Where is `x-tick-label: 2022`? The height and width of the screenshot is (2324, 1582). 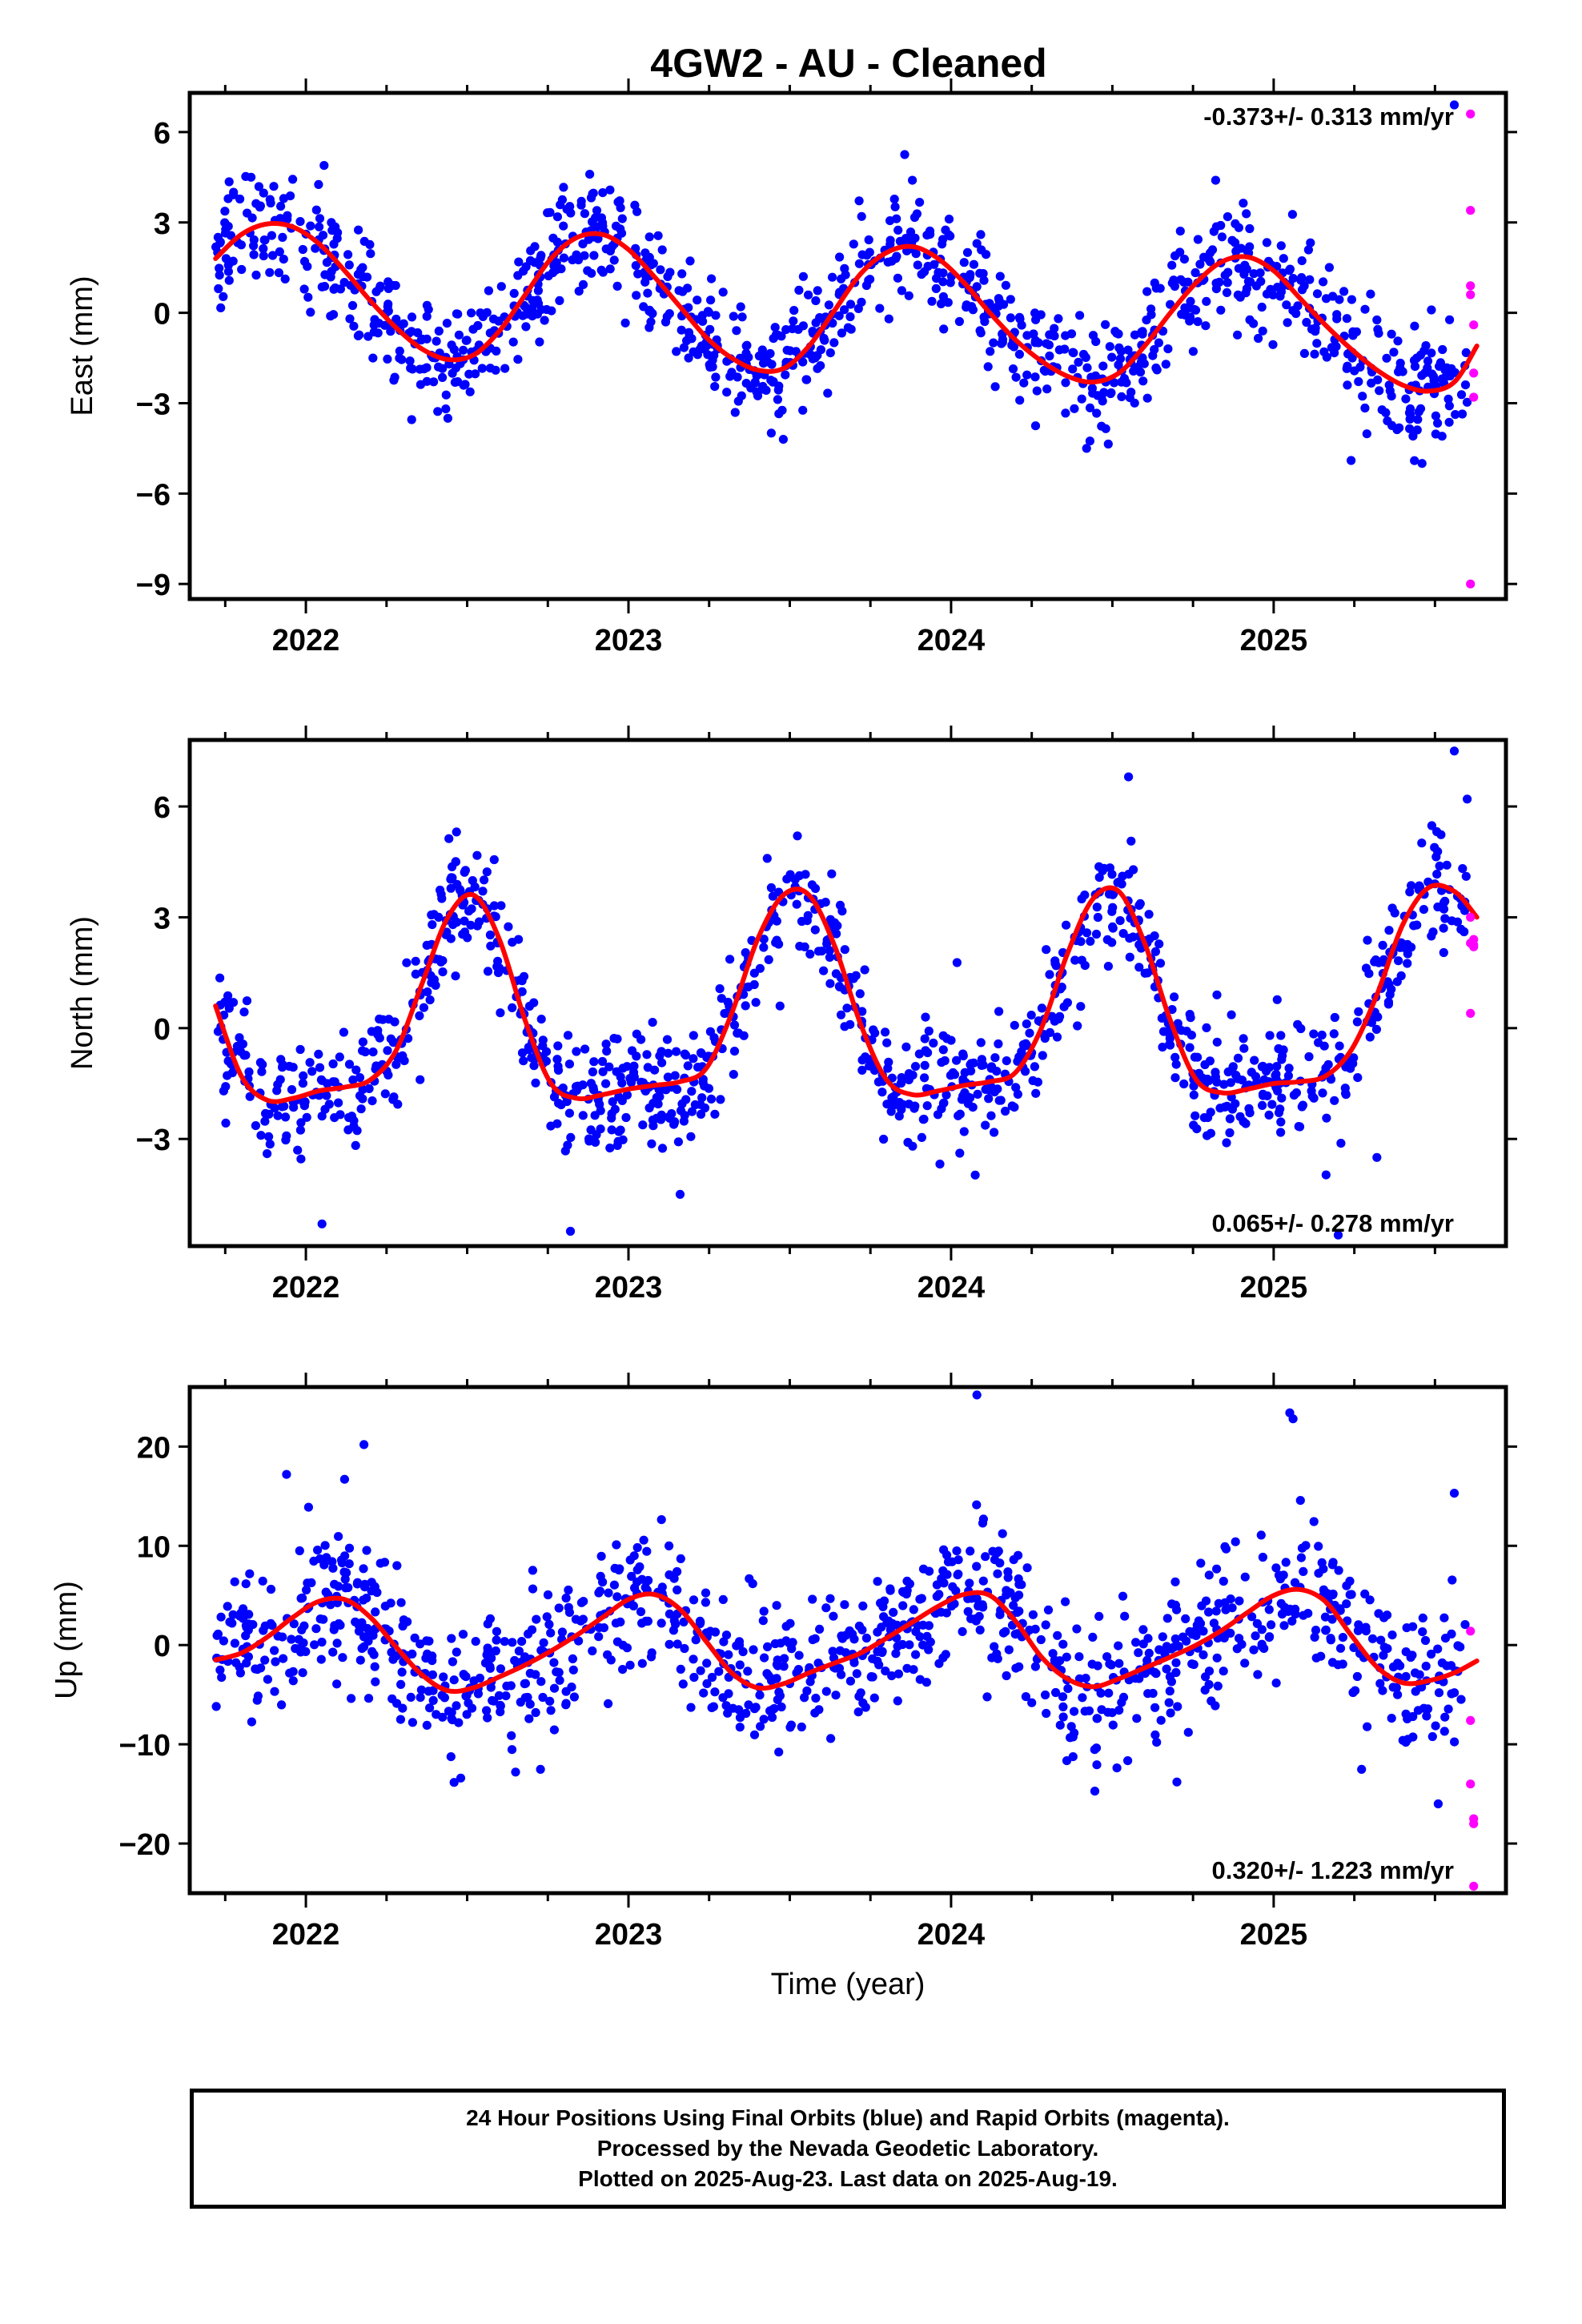
x-tick-label: 2022 is located at coordinates (306, 640).